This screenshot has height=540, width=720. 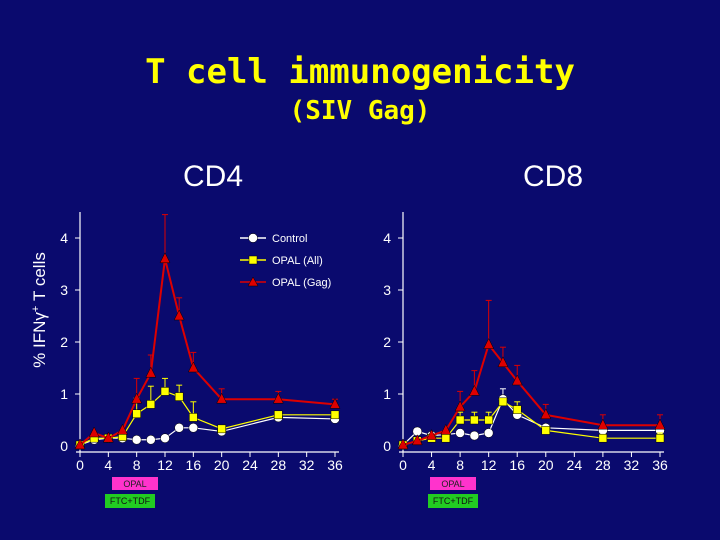 What do you see at coordinates (194, 465) in the screenshot?
I see `cd4-x-tick-label: 16` at bounding box center [194, 465].